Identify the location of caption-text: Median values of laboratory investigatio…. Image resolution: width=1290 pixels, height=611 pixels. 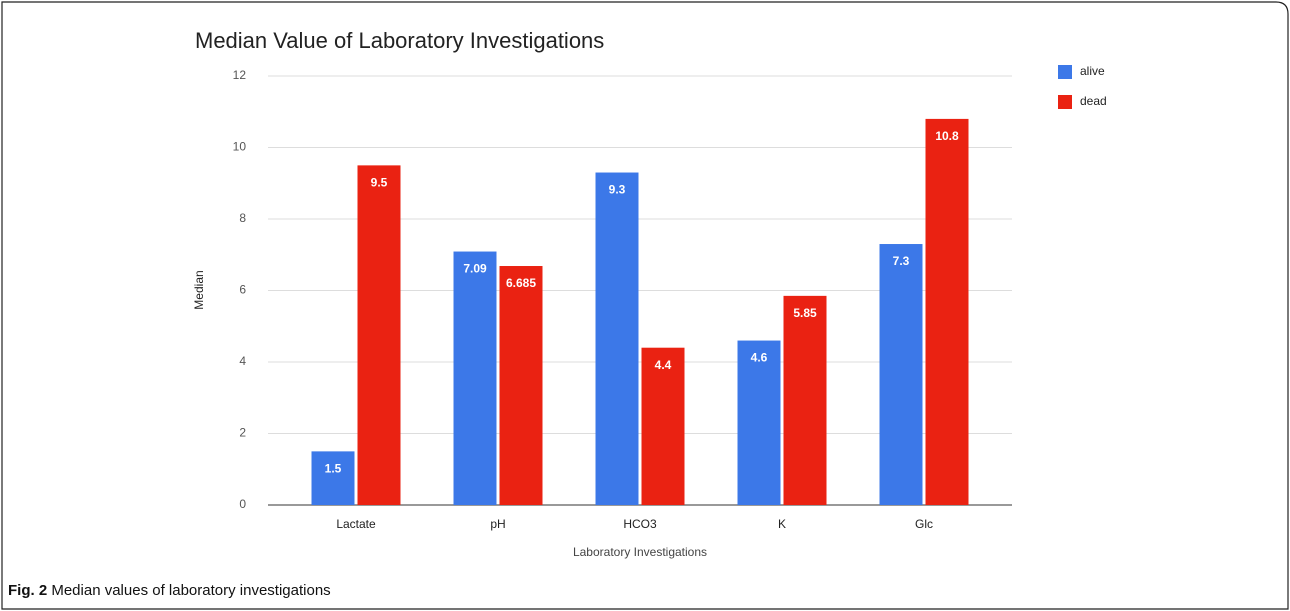
(190, 590).